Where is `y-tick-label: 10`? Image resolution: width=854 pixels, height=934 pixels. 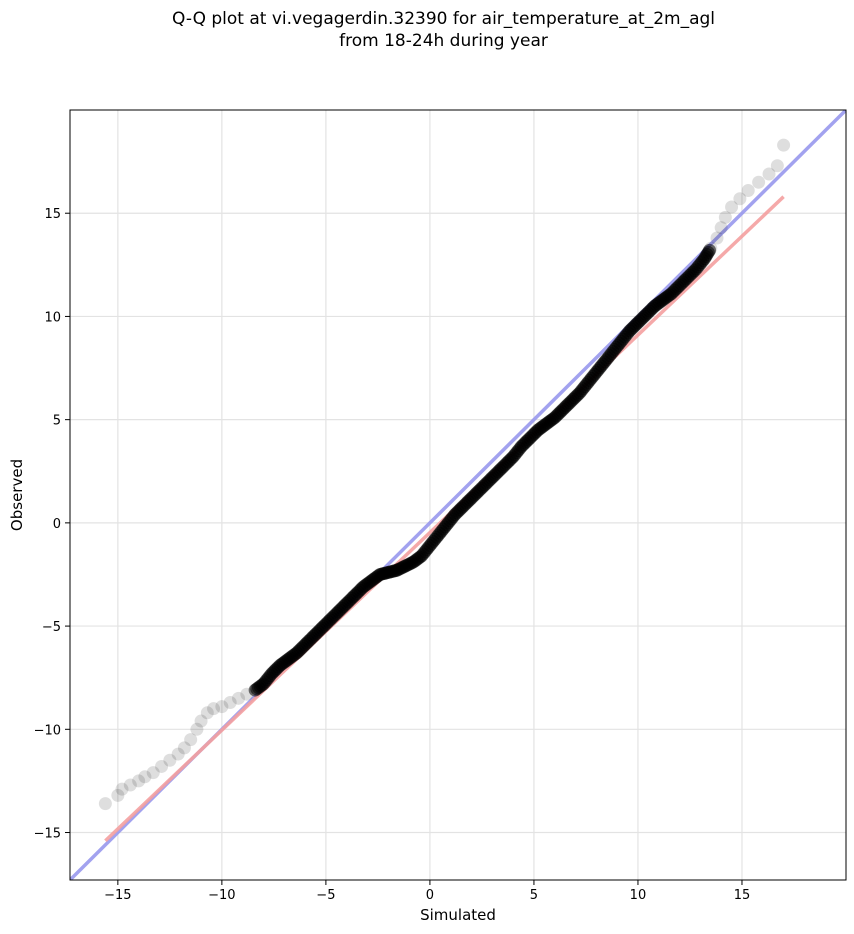
y-tick-label: 10 is located at coordinates (52, 317).